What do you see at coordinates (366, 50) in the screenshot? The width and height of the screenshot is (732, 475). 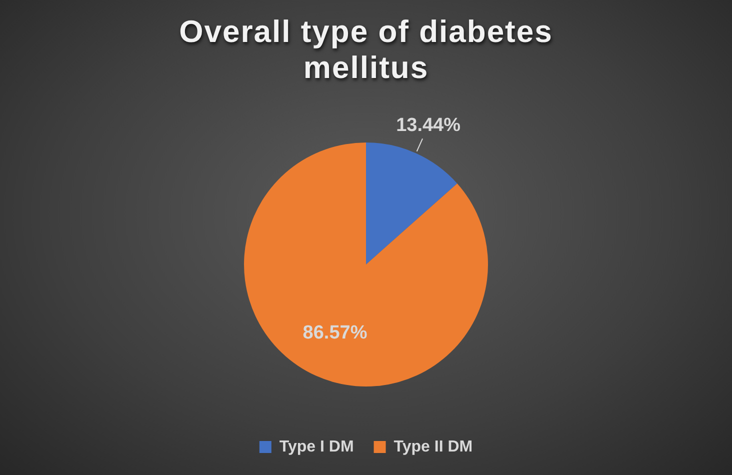 I see `chart-title: Overall type of diabetes mellitus` at bounding box center [366, 50].